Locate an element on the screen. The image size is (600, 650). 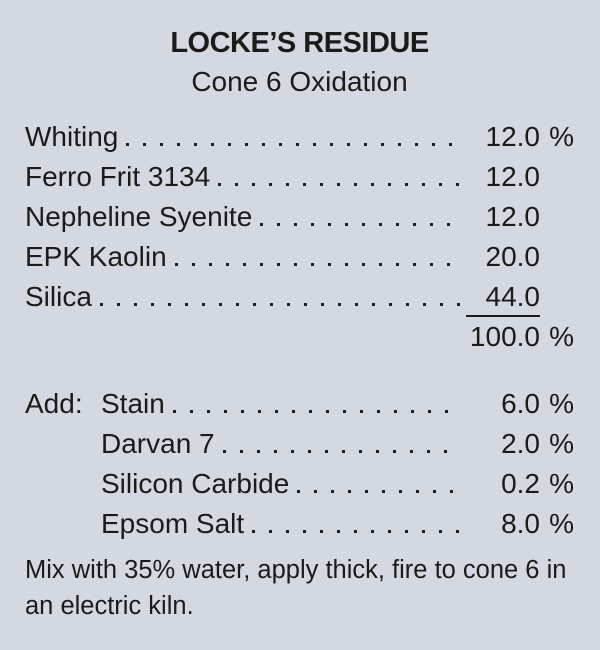
ingredient-value: 2.0 is located at coordinates (520, 443).